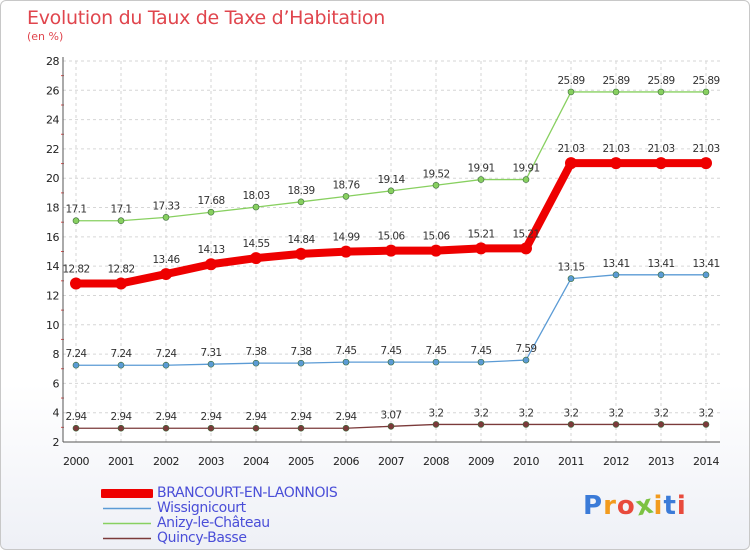 This screenshot has height=550, width=750. Describe the element at coordinates (570, 81) in the screenshot. I see `data-label-2: 25.89` at that location.